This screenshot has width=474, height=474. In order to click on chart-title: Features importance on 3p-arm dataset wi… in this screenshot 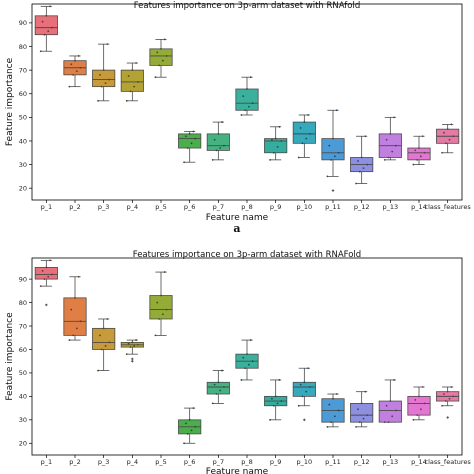, I will do `click(247, 6)`.